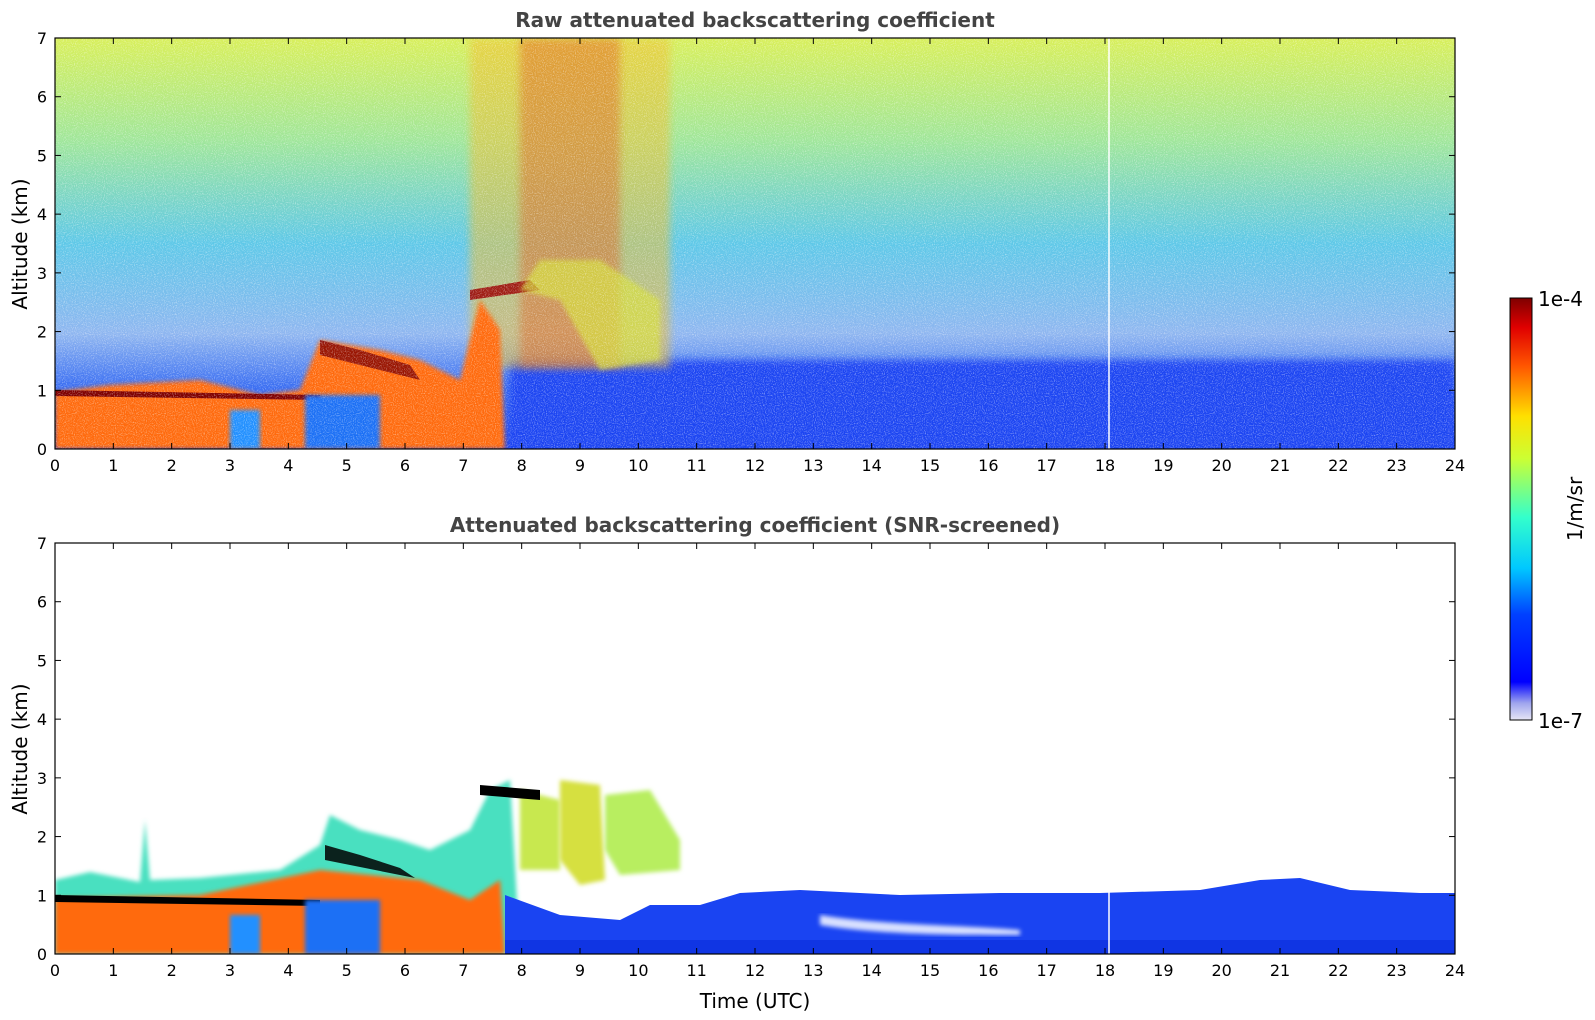 This screenshot has width=1595, height=1020. Describe the element at coordinates (20, 748) in the screenshot. I see `bottom-chart-ylabel: Altitude (km)` at that location.